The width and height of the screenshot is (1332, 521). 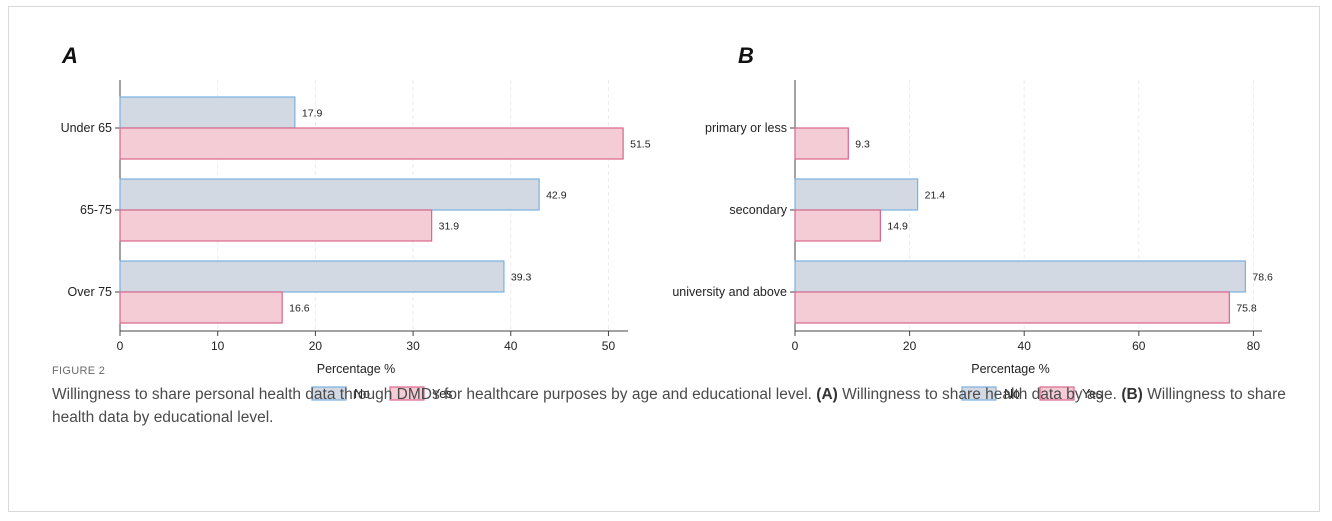 What do you see at coordinates (1012, 394) in the screenshot?
I see `panel-b-legend-label-no: No` at bounding box center [1012, 394].